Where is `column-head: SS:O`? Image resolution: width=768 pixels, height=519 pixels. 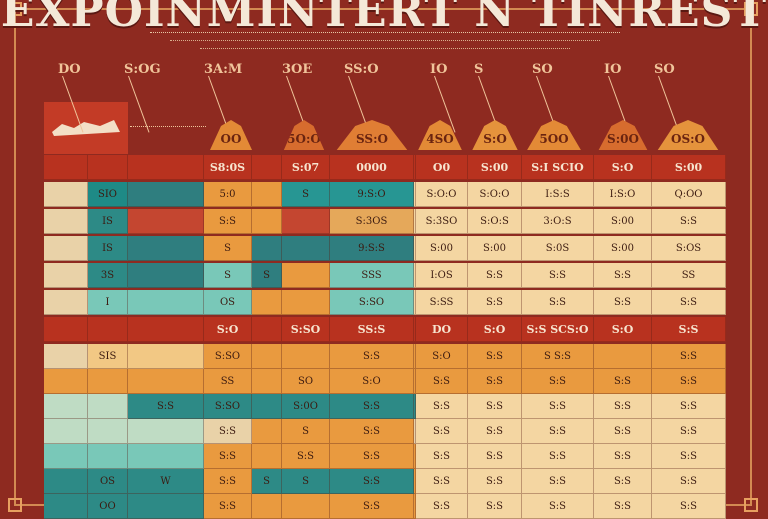 column-head: SS:O is located at coordinates (361, 69).